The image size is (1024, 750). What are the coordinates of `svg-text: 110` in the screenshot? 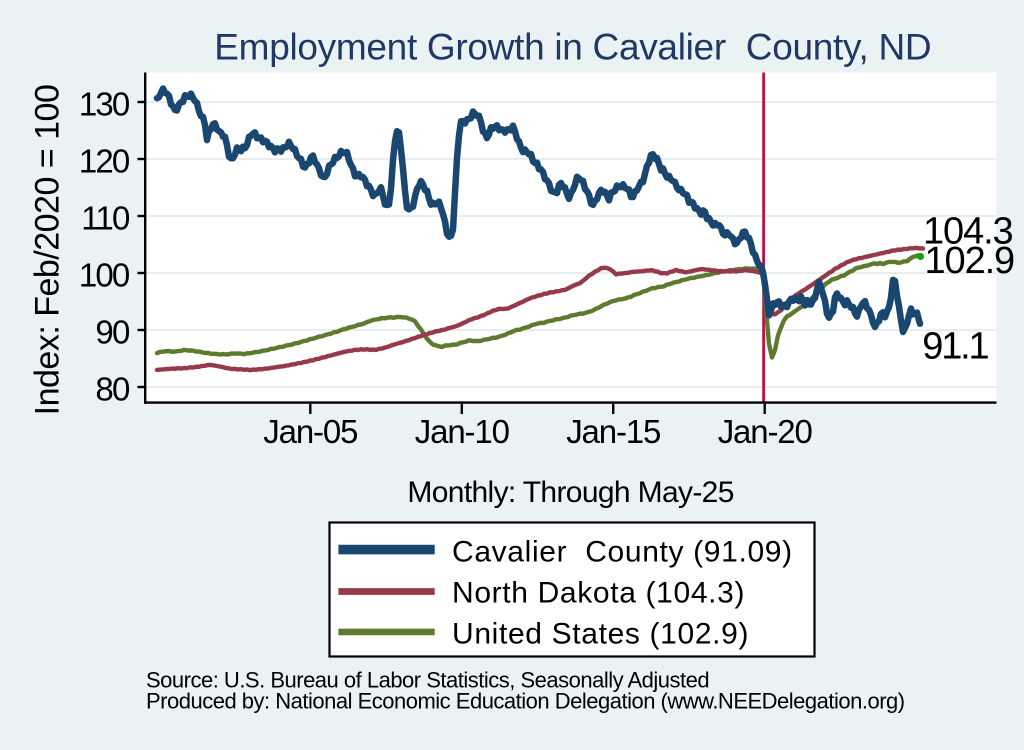 It's located at (105, 217).